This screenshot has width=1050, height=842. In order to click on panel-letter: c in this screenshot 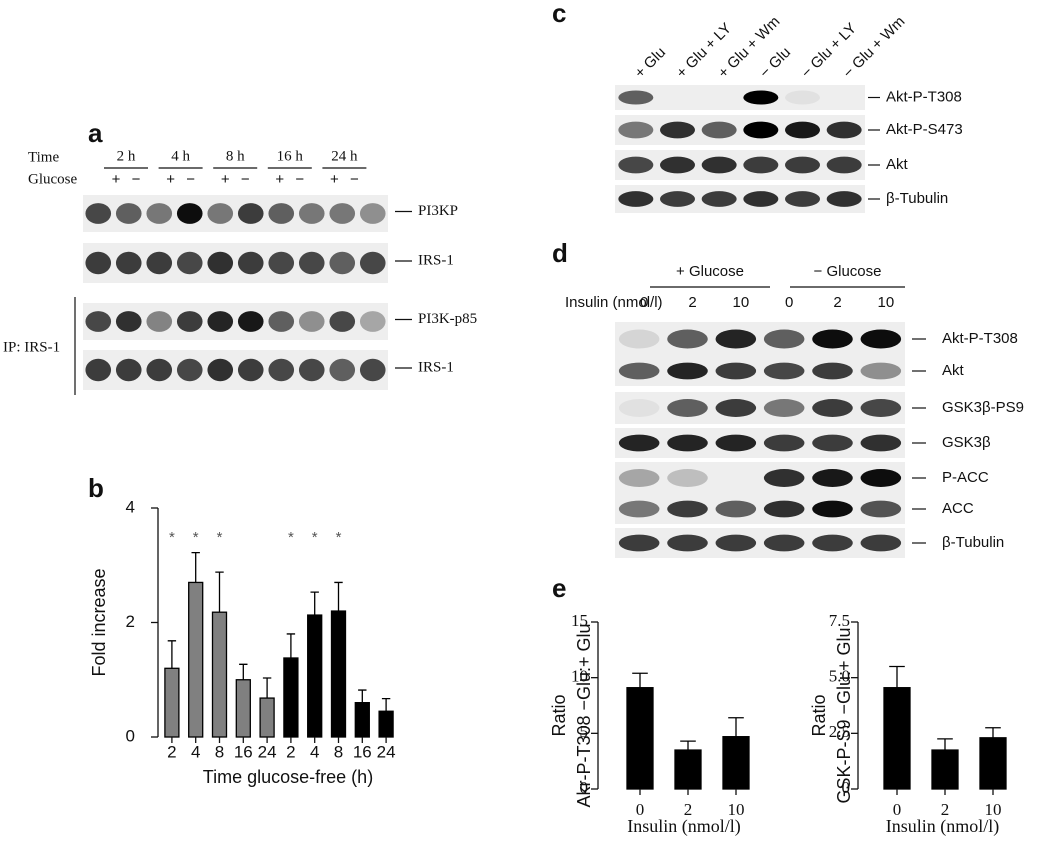, I will do `click(559, 14)`.